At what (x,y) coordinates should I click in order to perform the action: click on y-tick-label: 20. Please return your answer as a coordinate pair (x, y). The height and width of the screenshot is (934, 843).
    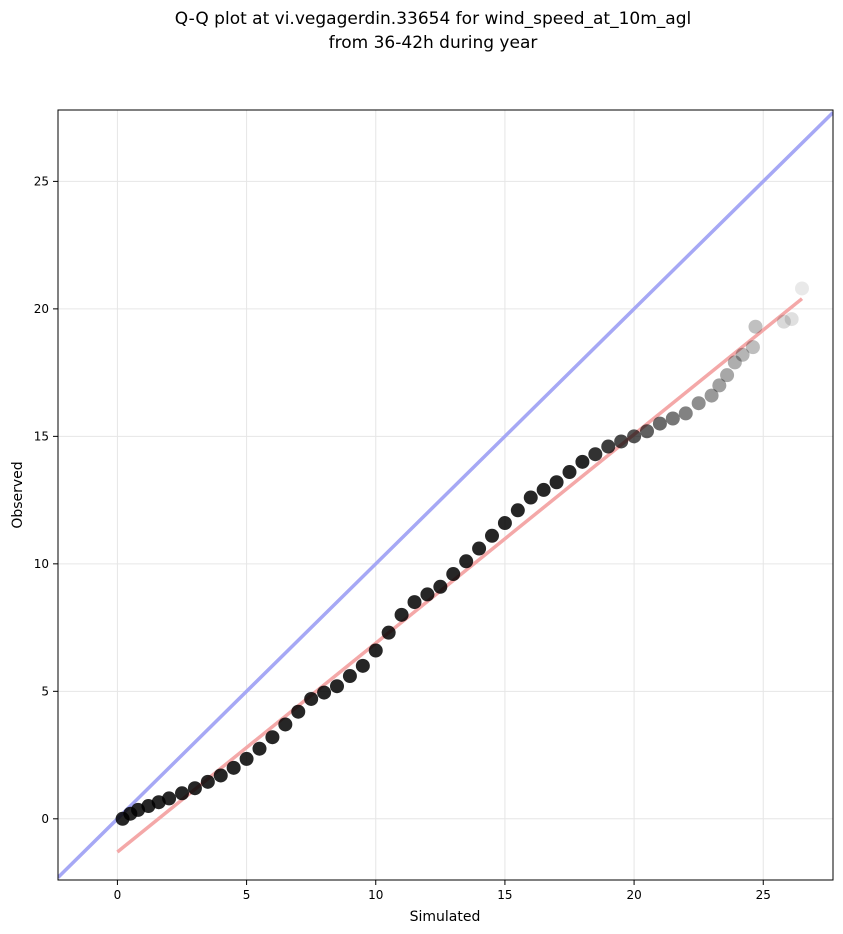
    Looking at the image, I should click on (41, 309).